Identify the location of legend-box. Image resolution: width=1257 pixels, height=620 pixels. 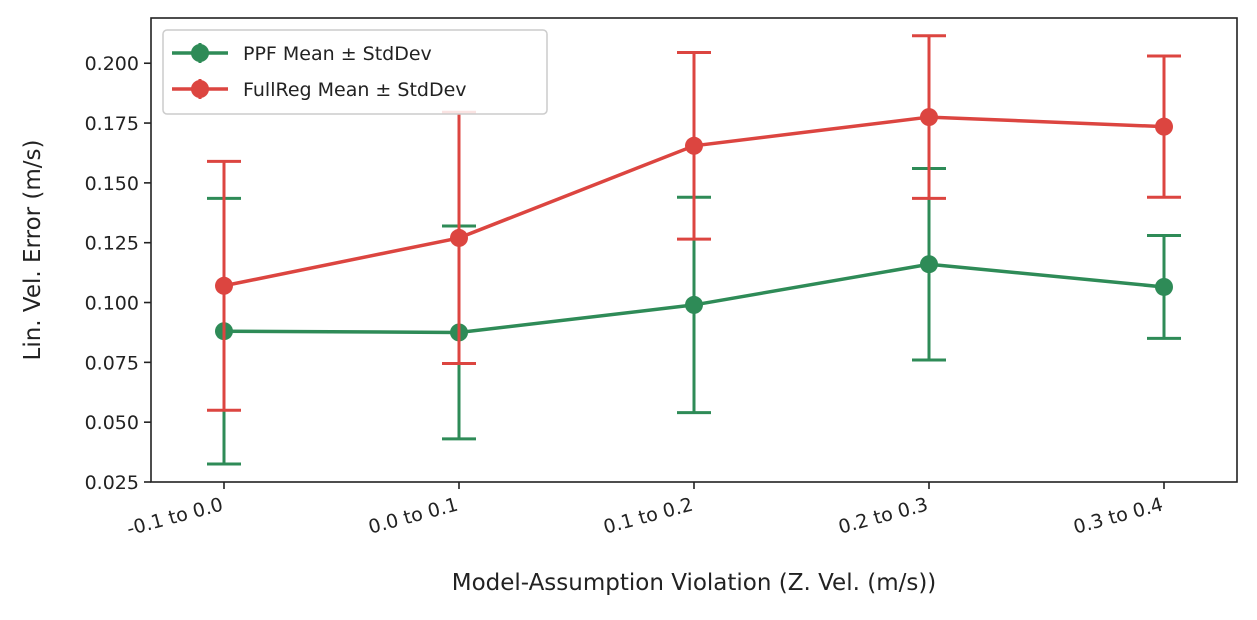
(355, 72).